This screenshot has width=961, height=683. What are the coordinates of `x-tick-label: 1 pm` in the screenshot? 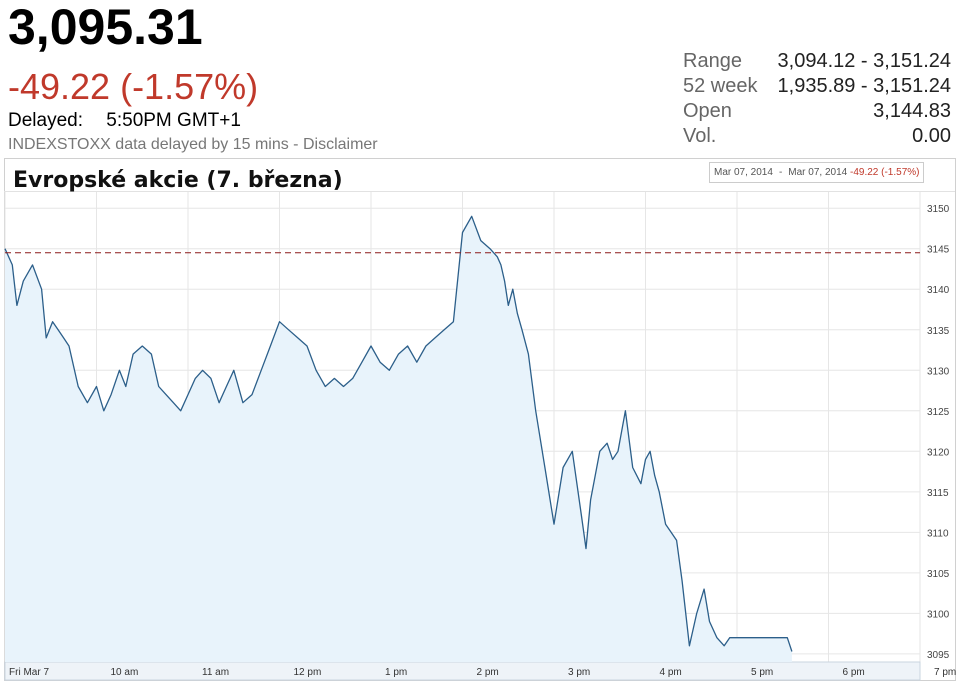 It's located at (396, 672).